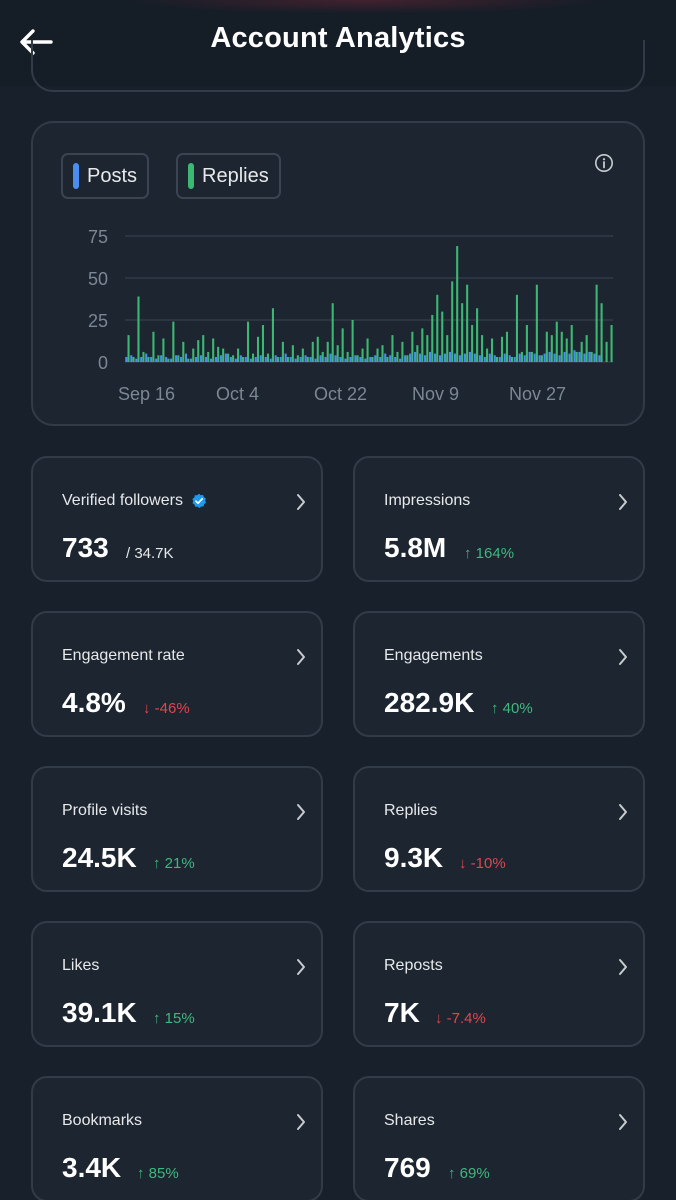  I want to click on stat-card-bookmarks: Bookmarks 3.4K ↑ 85%, so click(177, 1138).